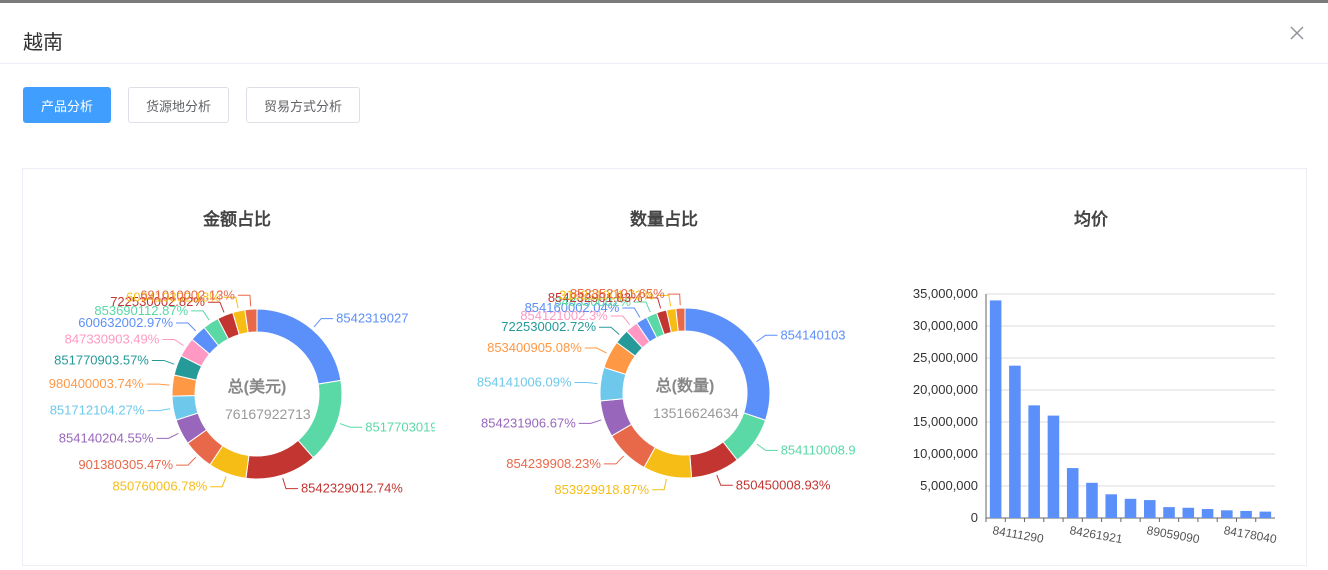 Image resolution: width=1328 pixels, height=570 pixels. I want to click on bar-xtick-label: 89059090, so click(1173, 534).